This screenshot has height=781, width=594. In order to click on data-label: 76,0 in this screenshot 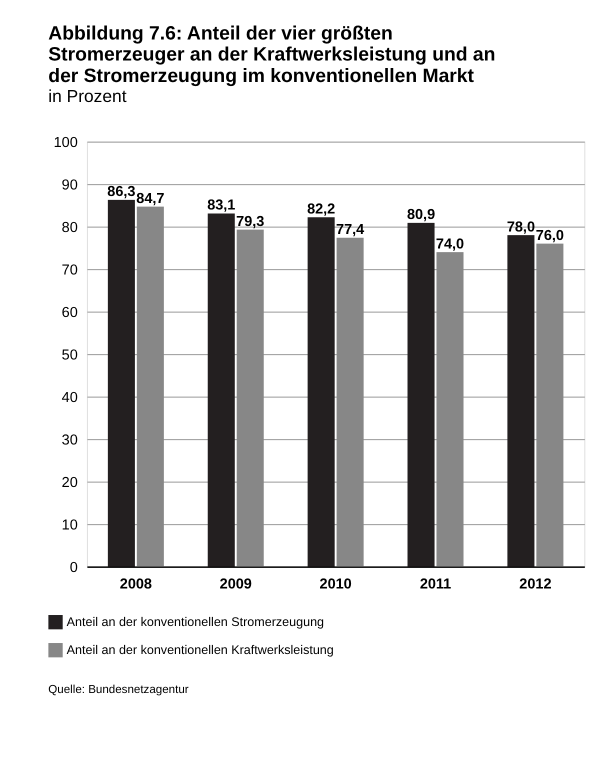, I will do `click(550, 236)`.